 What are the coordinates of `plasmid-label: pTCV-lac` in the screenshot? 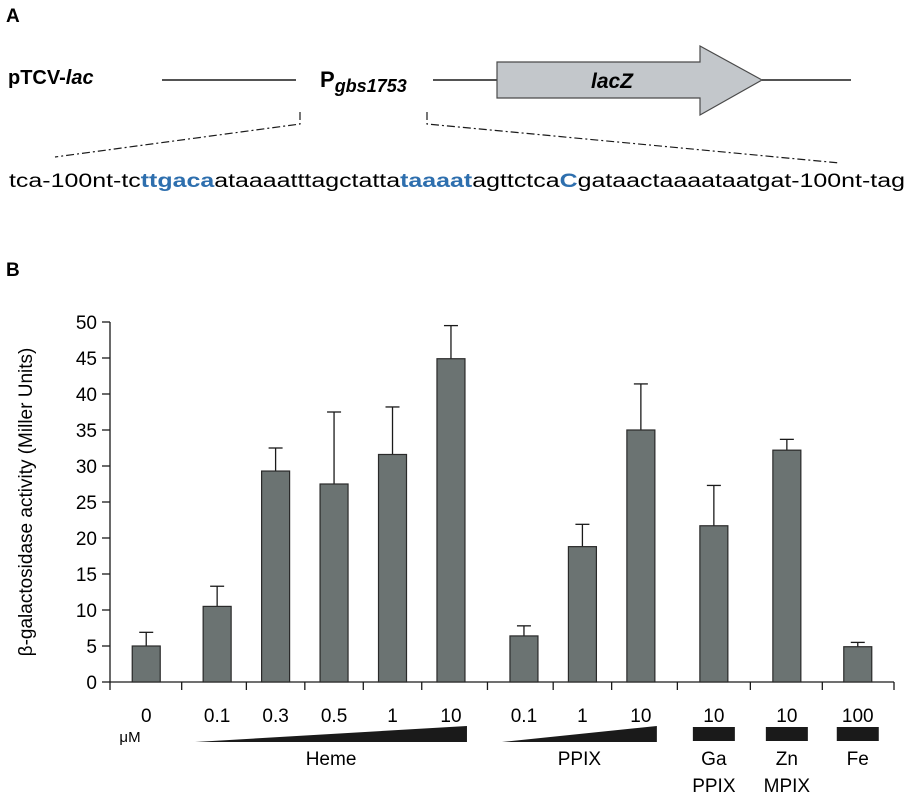 It's located at (51, 78).